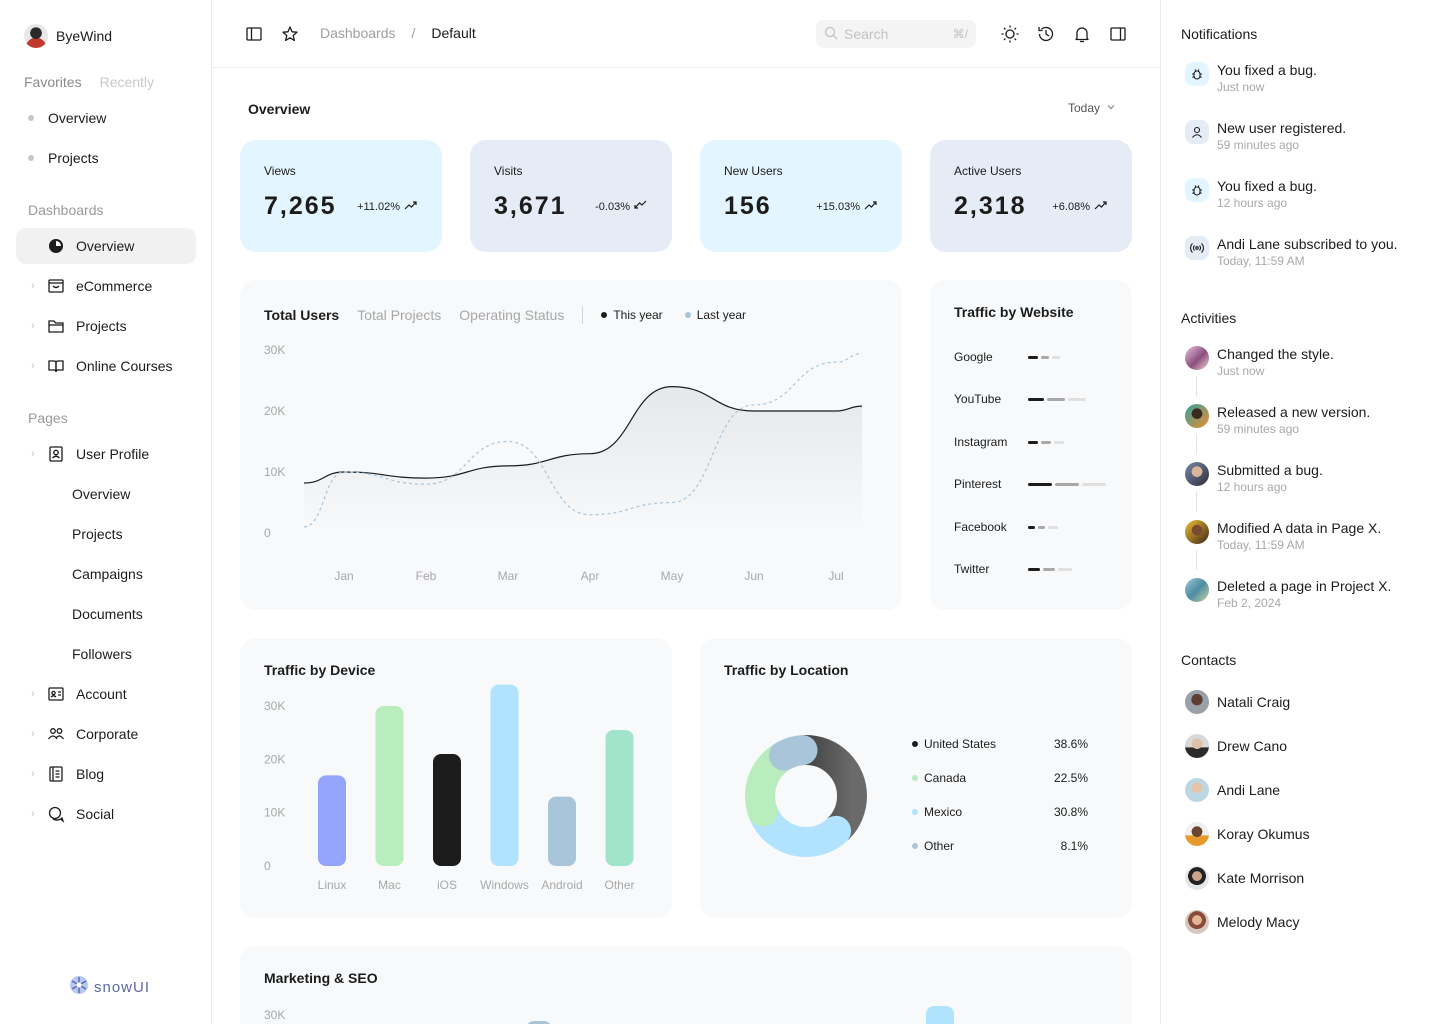  I want to click on breadcrumb-dashboards: Dashboards, so click(358, 33).